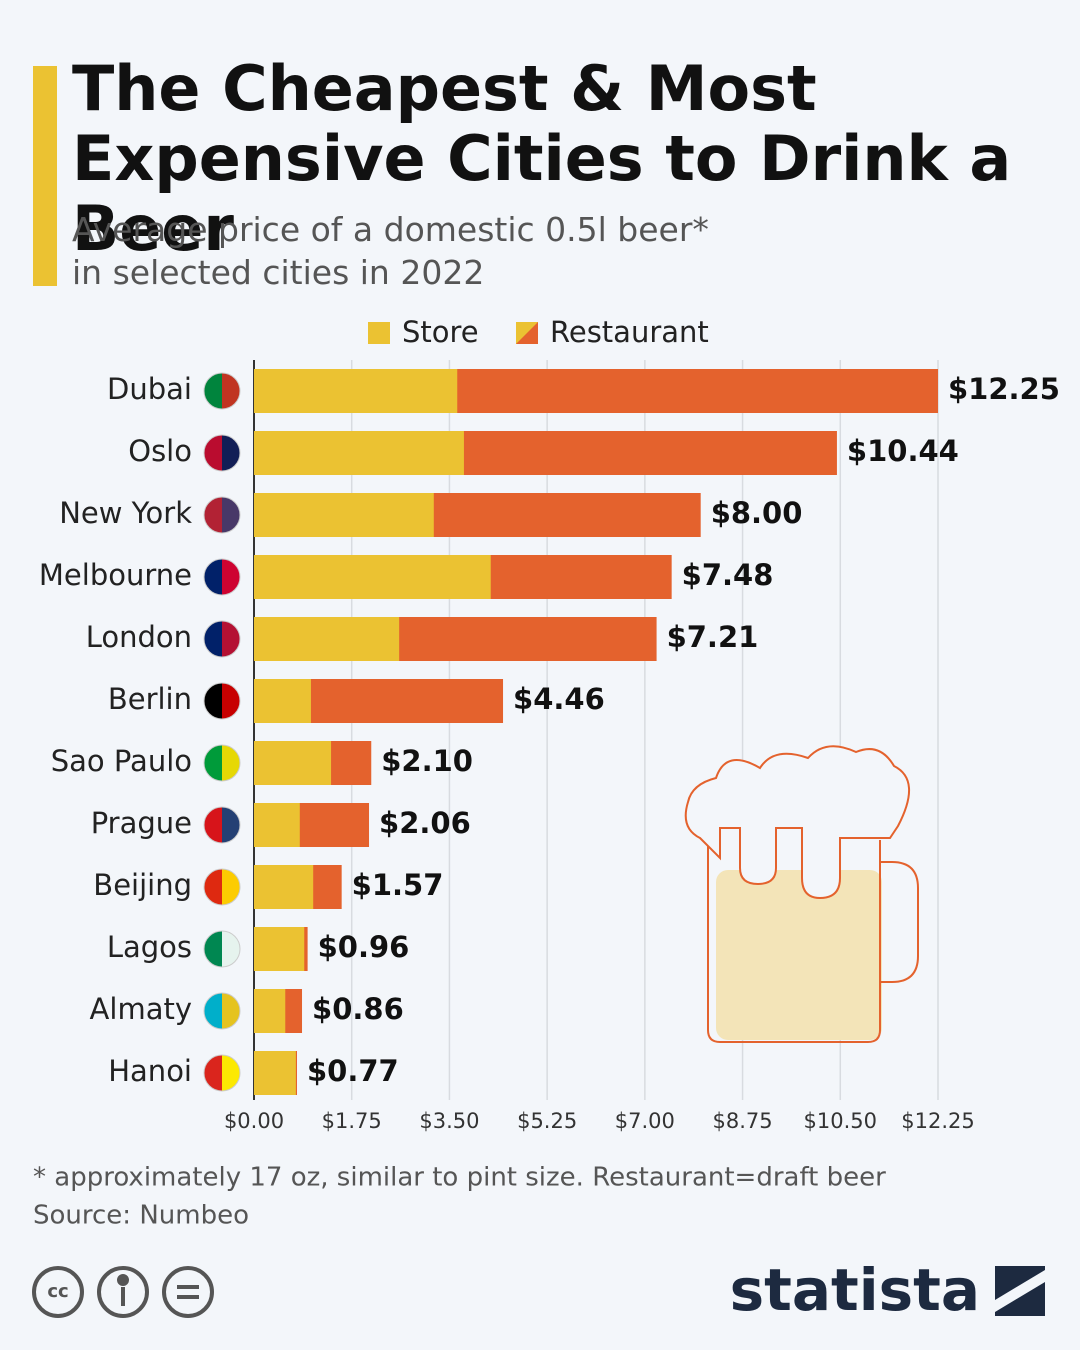 The image size is (1080, 1350). What do you see at coordinates (855, 1290) in the screenshot?
I see `brand: statista` at bounding box center [855, 1290].